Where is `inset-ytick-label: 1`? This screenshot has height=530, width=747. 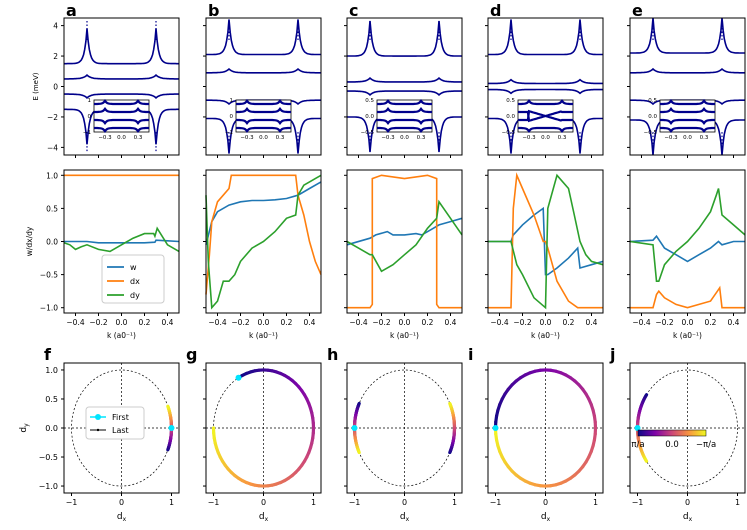
inset-ytick-label: 1 is located at coordinates (232, 101).